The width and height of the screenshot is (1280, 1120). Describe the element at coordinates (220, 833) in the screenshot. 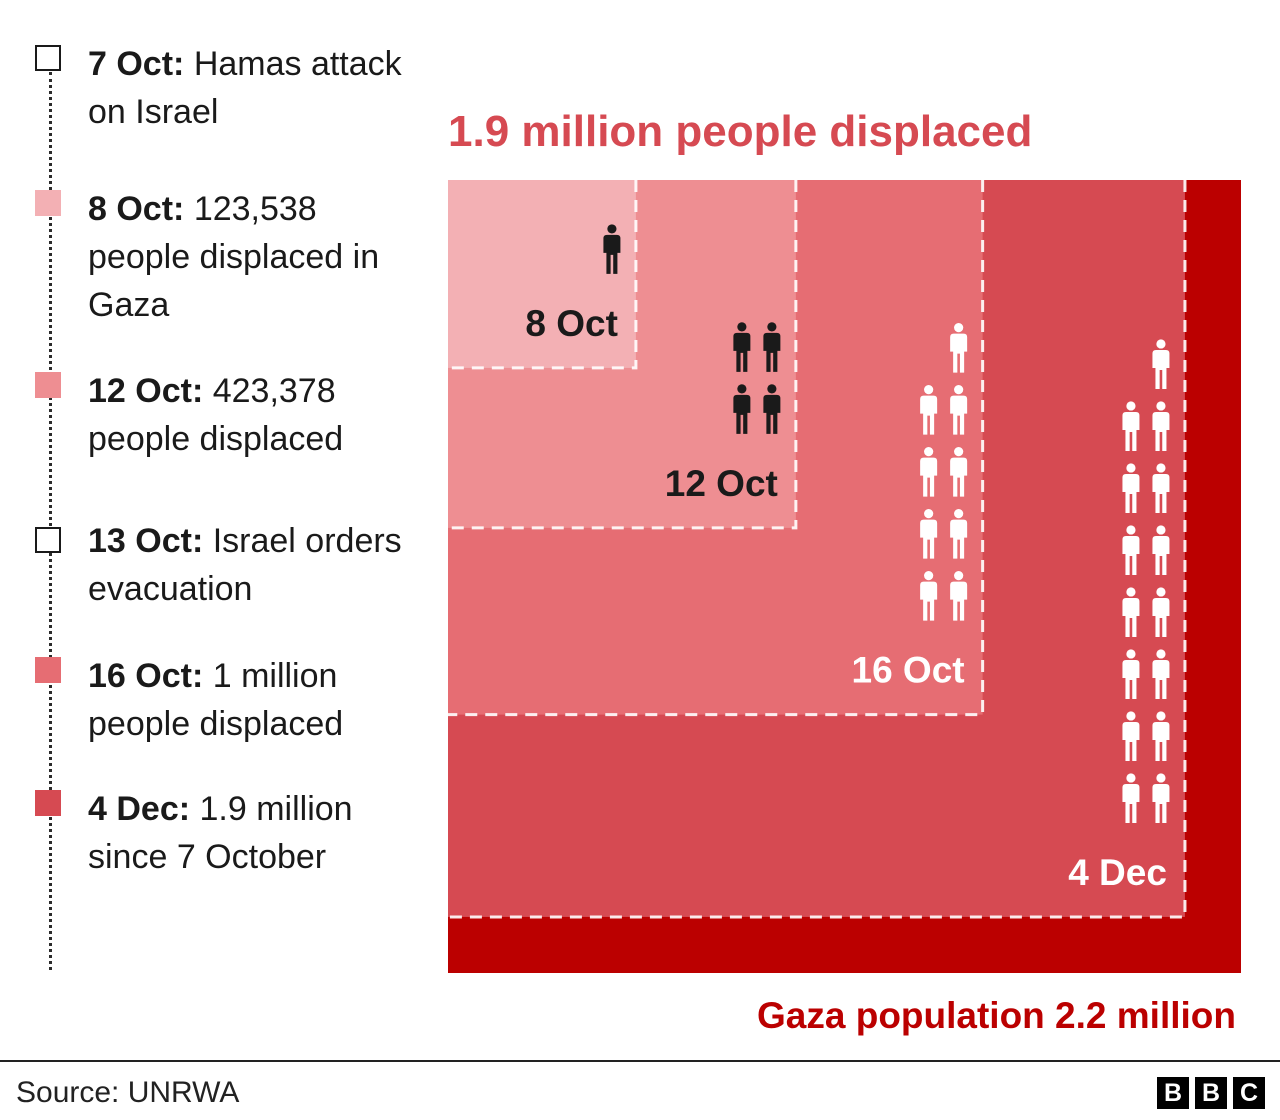

I see `legend-description: 1.9 million since 7 October` at that location.